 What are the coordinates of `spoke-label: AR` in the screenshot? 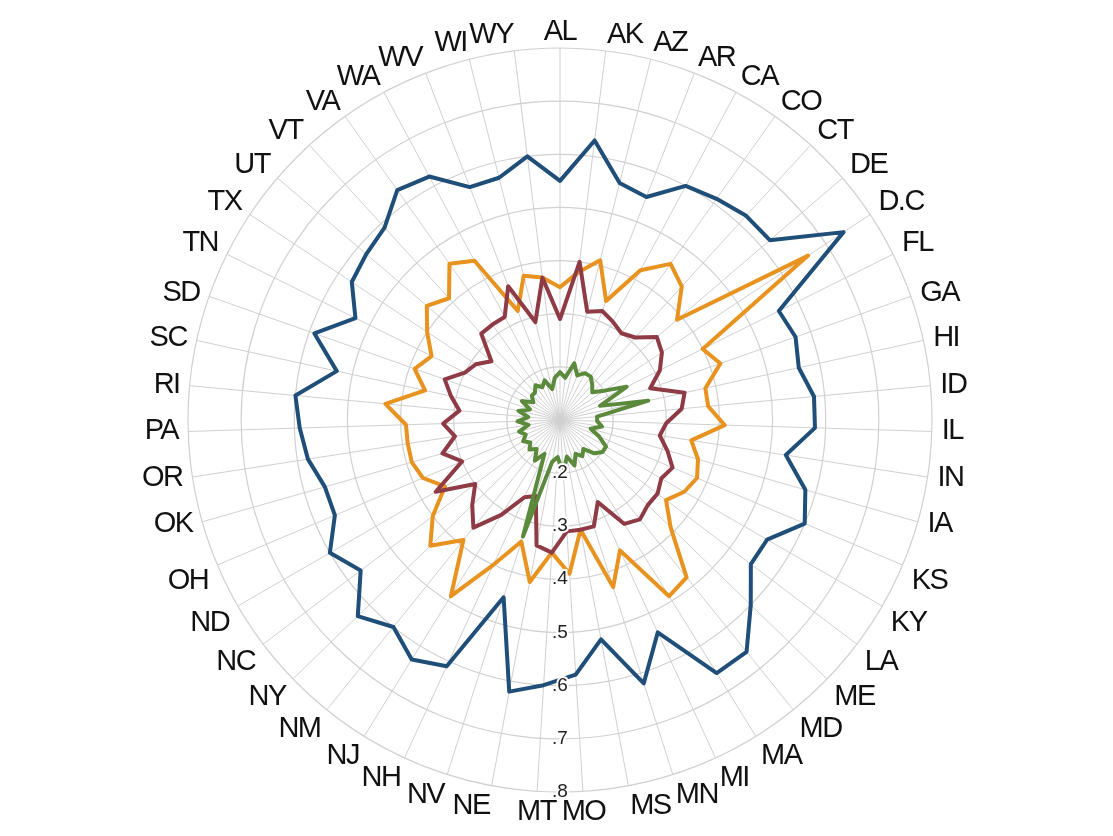 It's located at (716, 55).